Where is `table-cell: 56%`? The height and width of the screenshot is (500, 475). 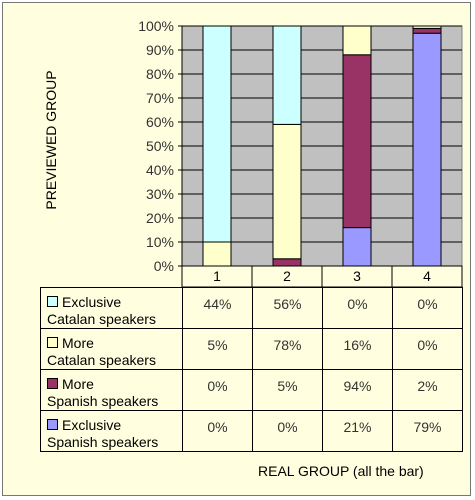
table-cell: 56% is located at coordinates (287, 308).